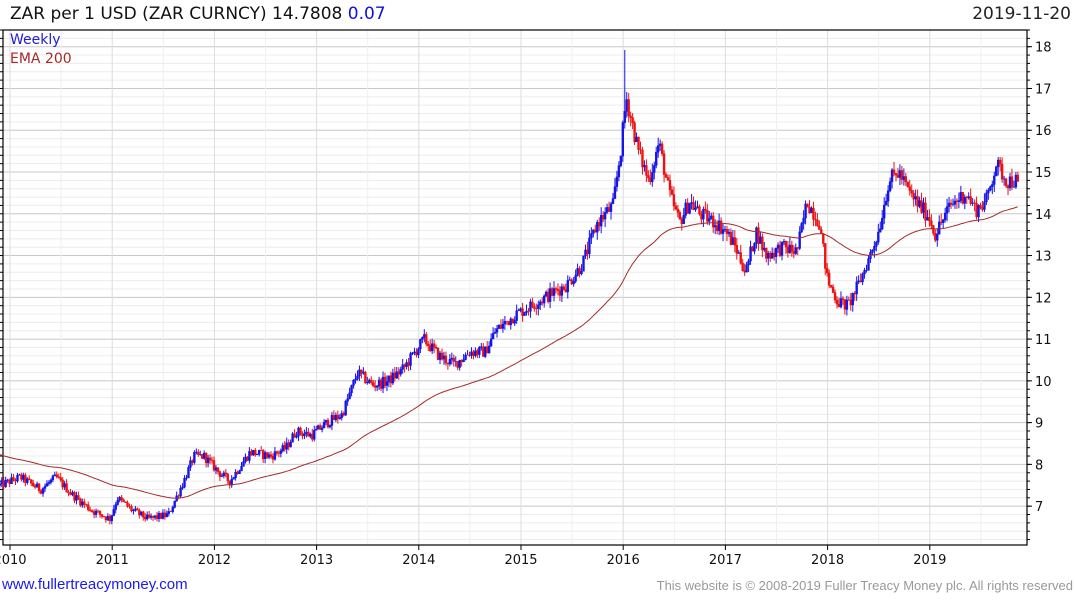 The width and height of the screenshot is (1075, 600). What do you see at coordinates (1043, 89) in the screenshot?
I see `y-tick-label: 17` at bounding box center [1043, 89].